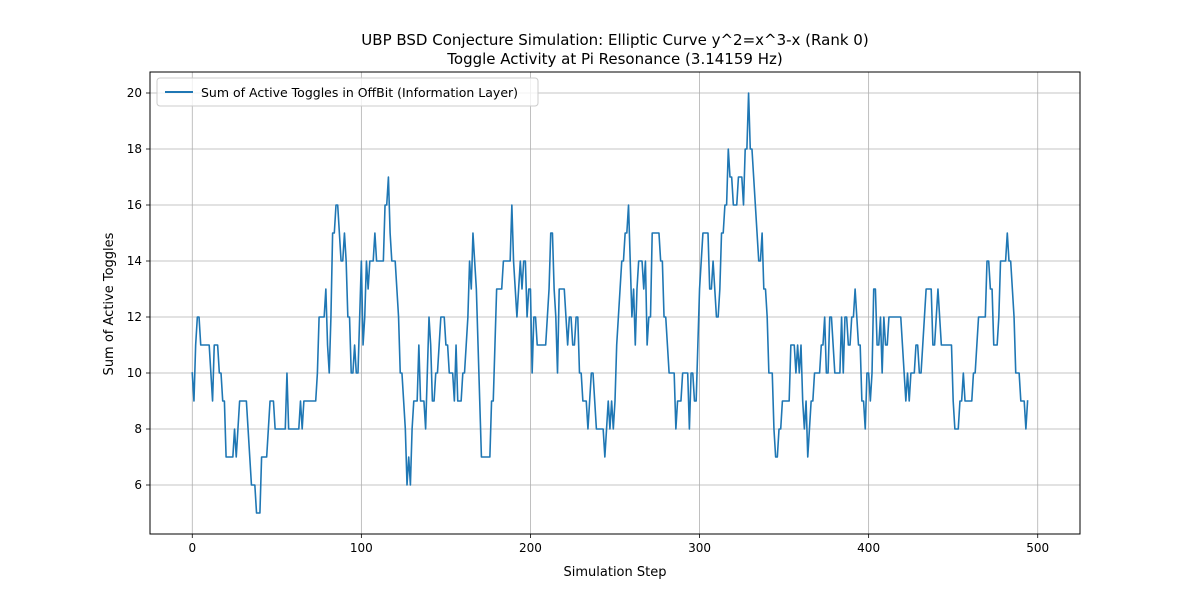 The image size is (1200, 600). What do you see at coordinates (138, 485) in the screenshot?
I see `y-tick-label: 6` at bounding box center [138, 485].